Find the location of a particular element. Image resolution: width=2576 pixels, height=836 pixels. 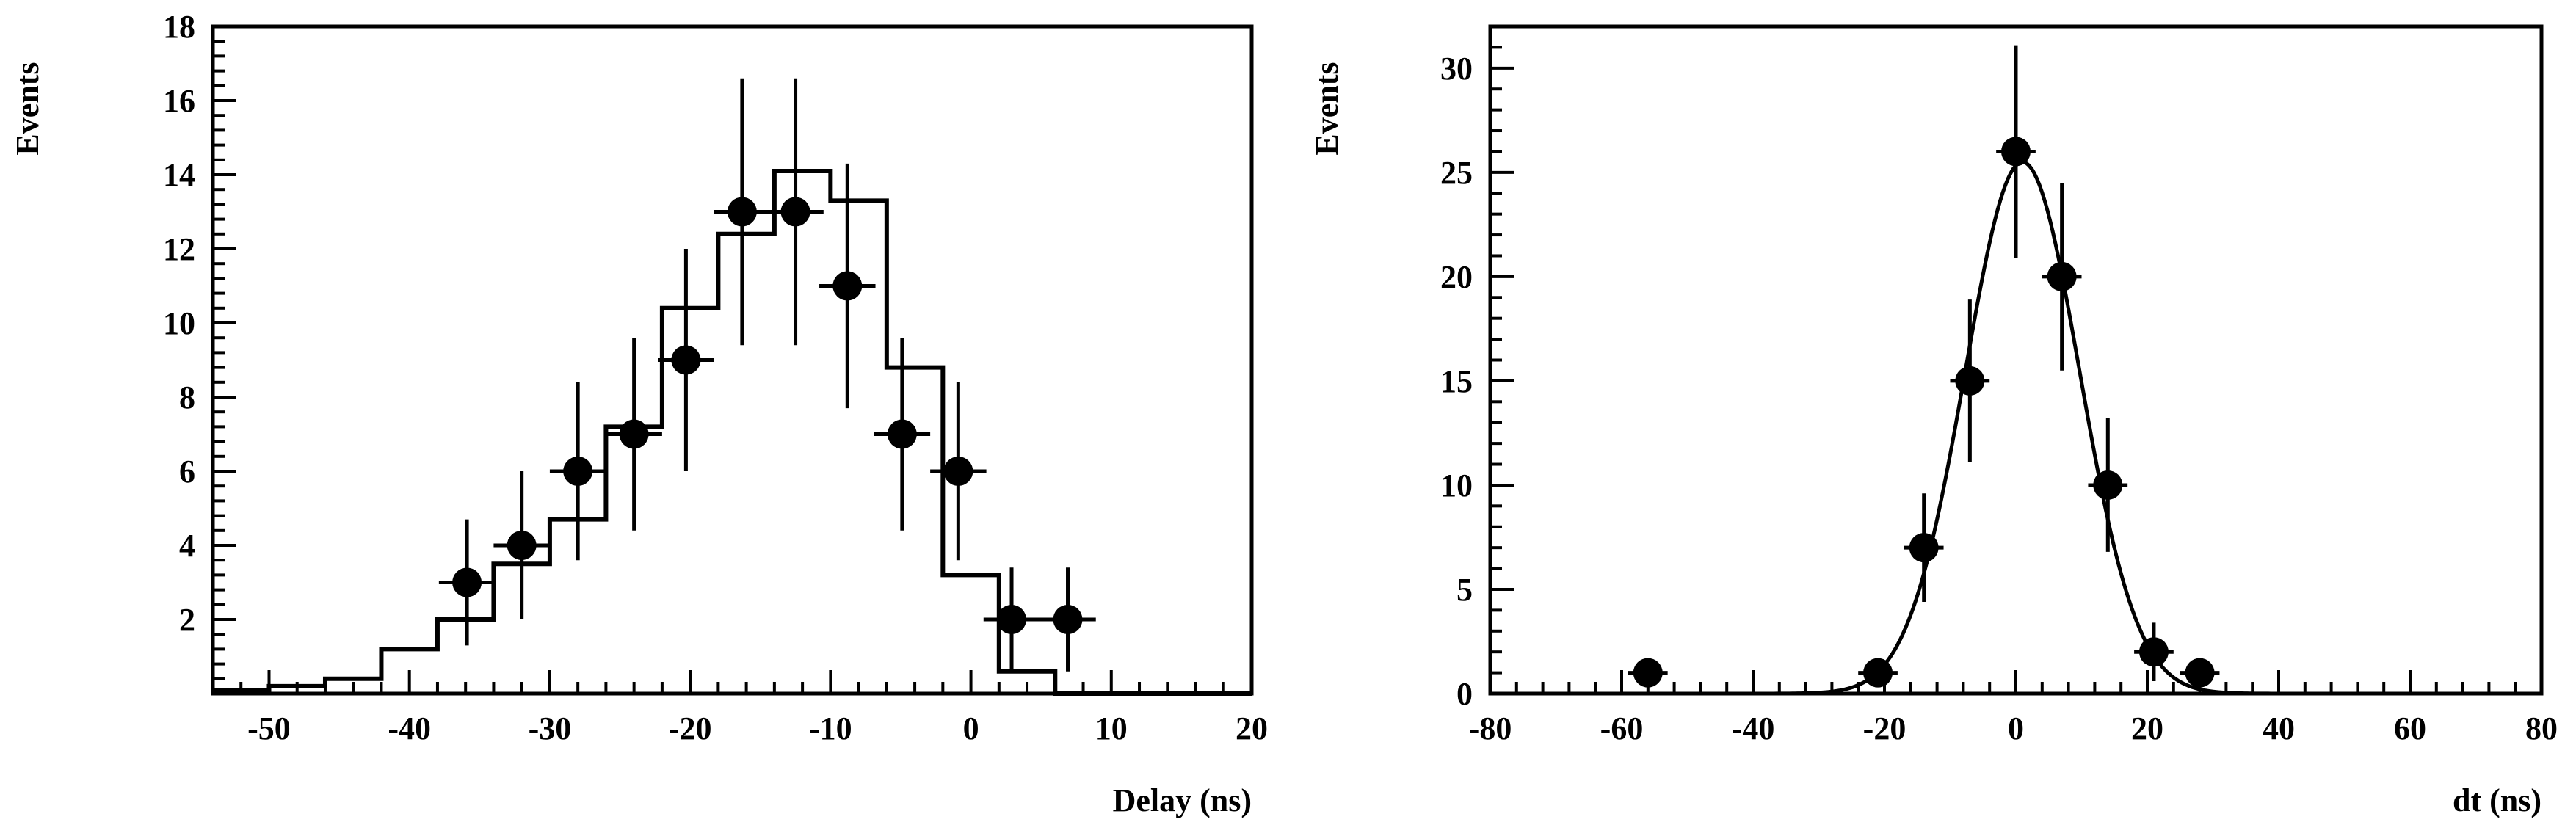

y-tick-label: 18 is located at coordinates (179, 27).